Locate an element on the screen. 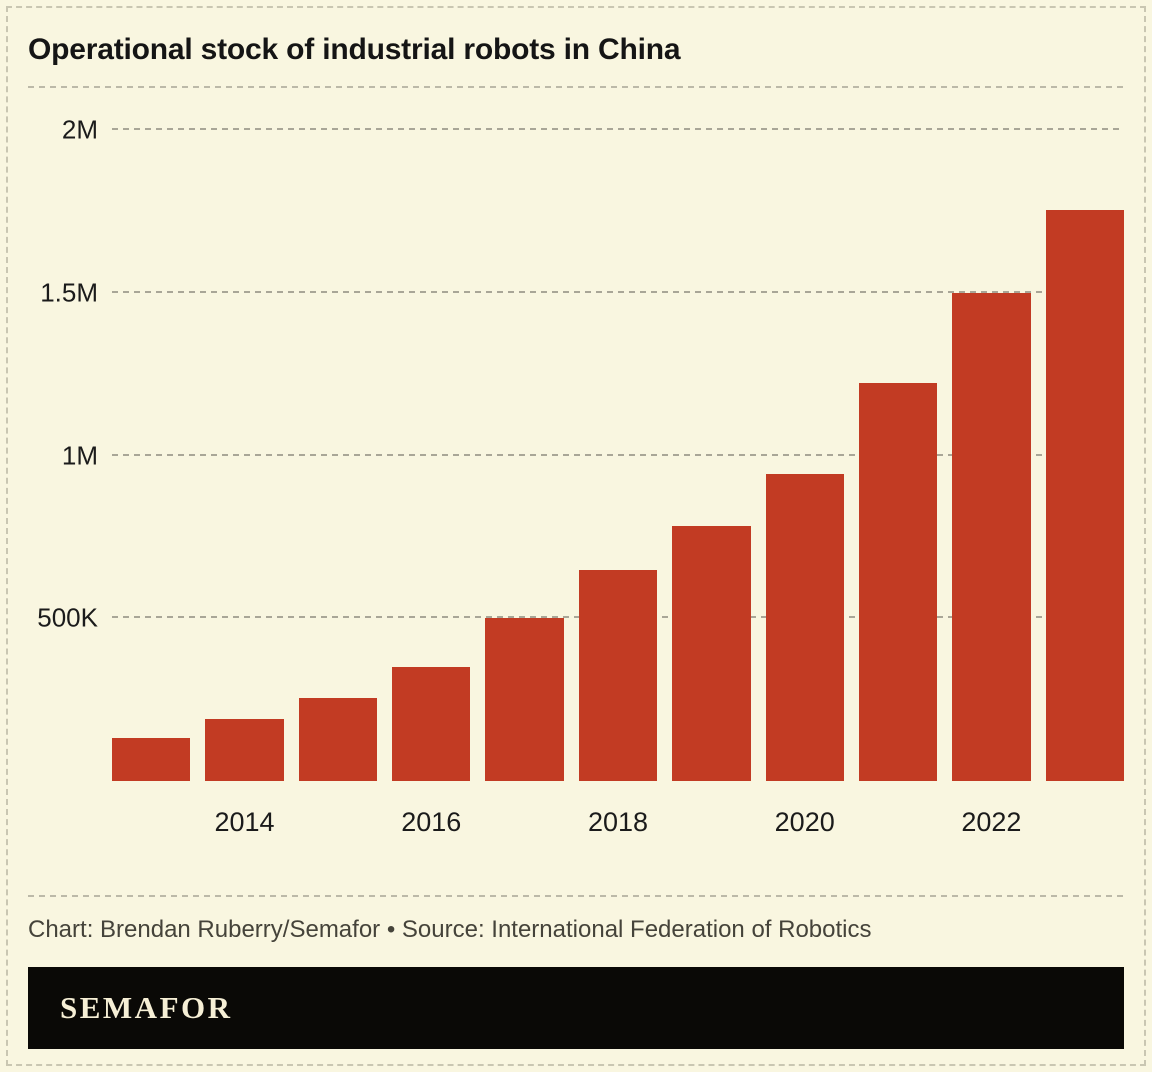 This screenshot has height=1072, width=1152. bar-2020 is located at coordinates (804, 627).